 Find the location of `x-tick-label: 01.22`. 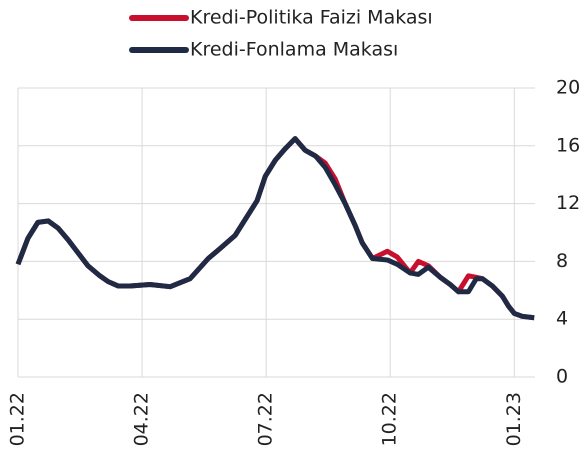

x-tick-label: 01.22 is located at coordinates (18, 419).